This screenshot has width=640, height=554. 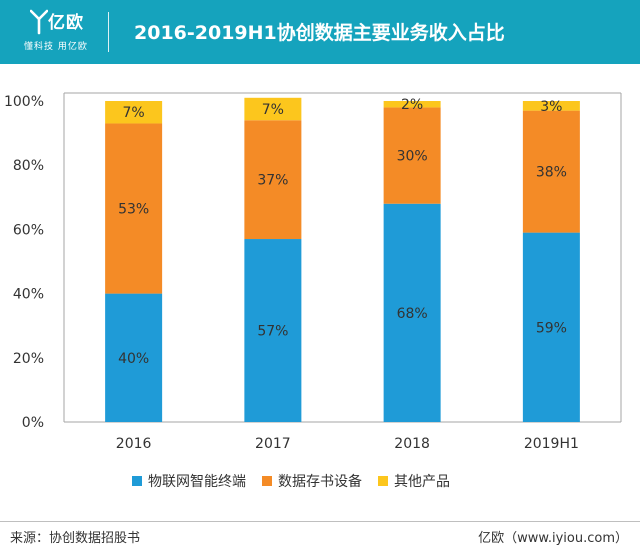 I want to click on data-label: 68%, so click(x=412, y=314).